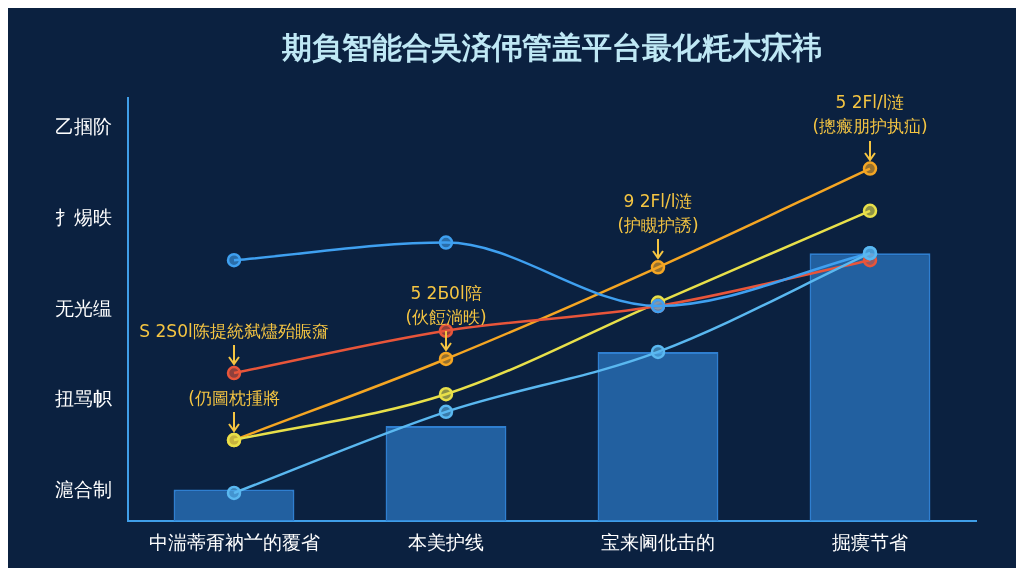 Image resolution: width=1024 pixels, height=576 pixels. Describe the element at coordinates (551, 47) in the screenshot. I see `chart-title: 期負智能合吳済伄管盖平台最化粍木㾁祎` at that location.